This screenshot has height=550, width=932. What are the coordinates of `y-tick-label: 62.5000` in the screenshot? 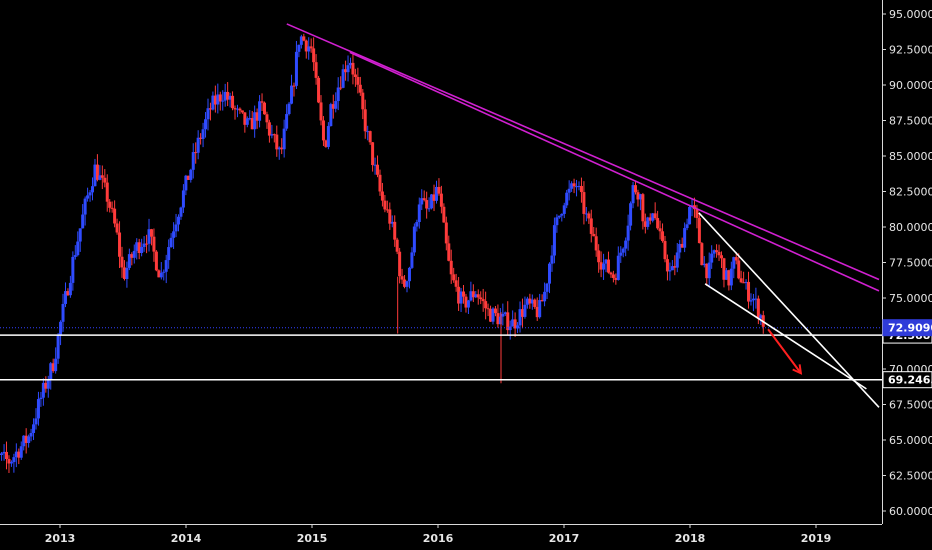 It's located at (910, 476).